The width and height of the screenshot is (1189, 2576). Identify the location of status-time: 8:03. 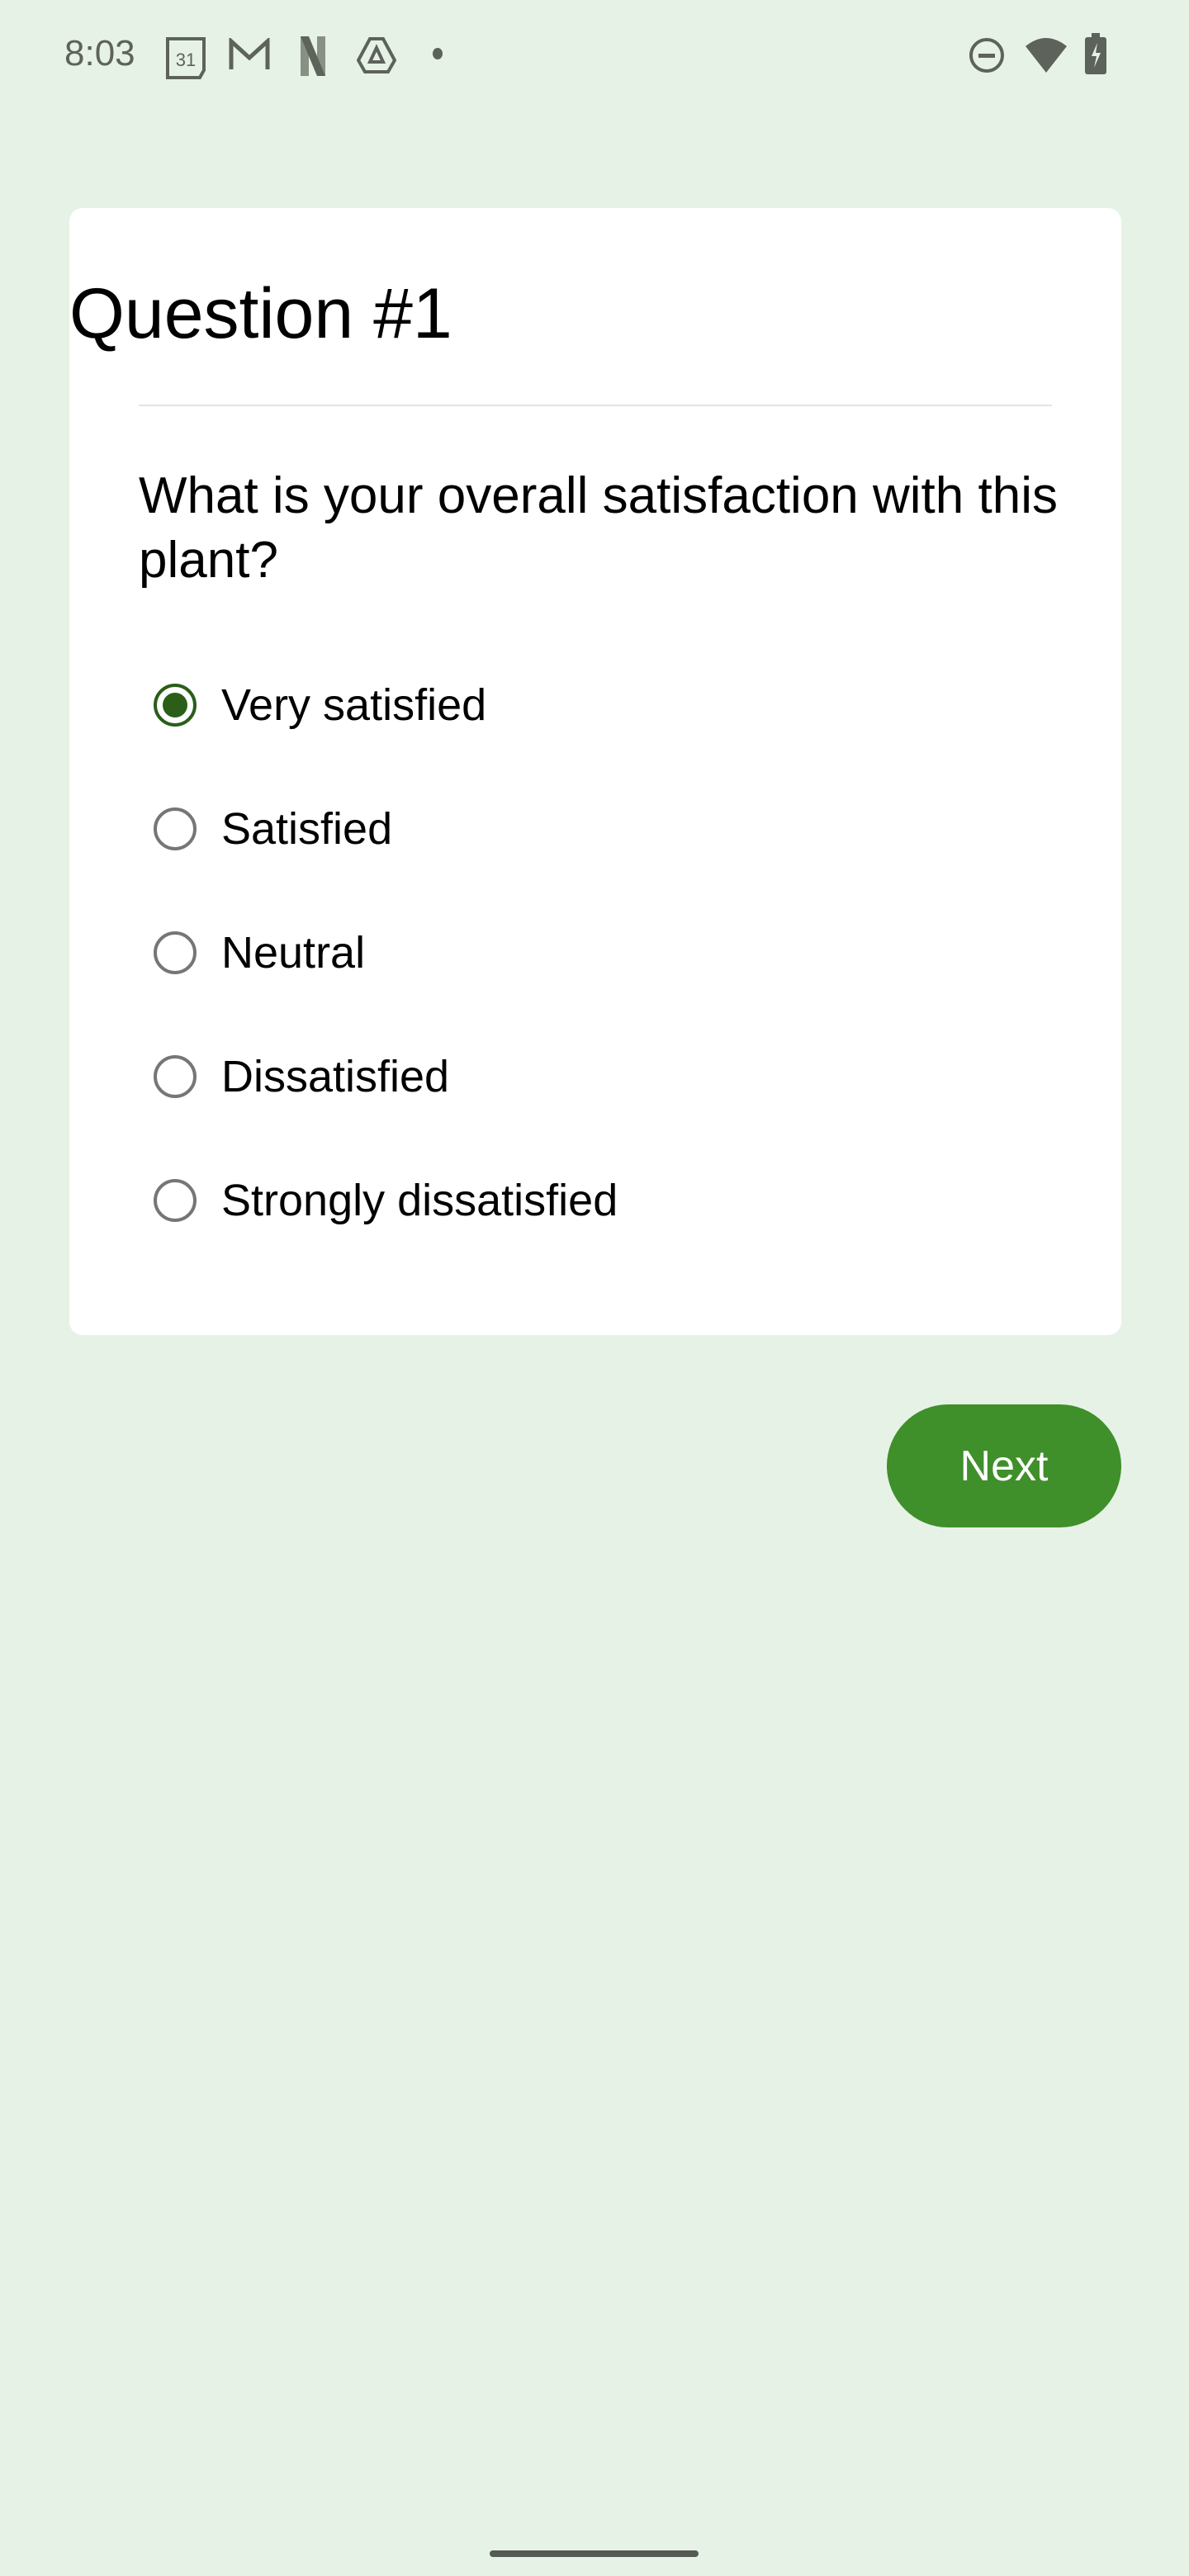
(99, 53).